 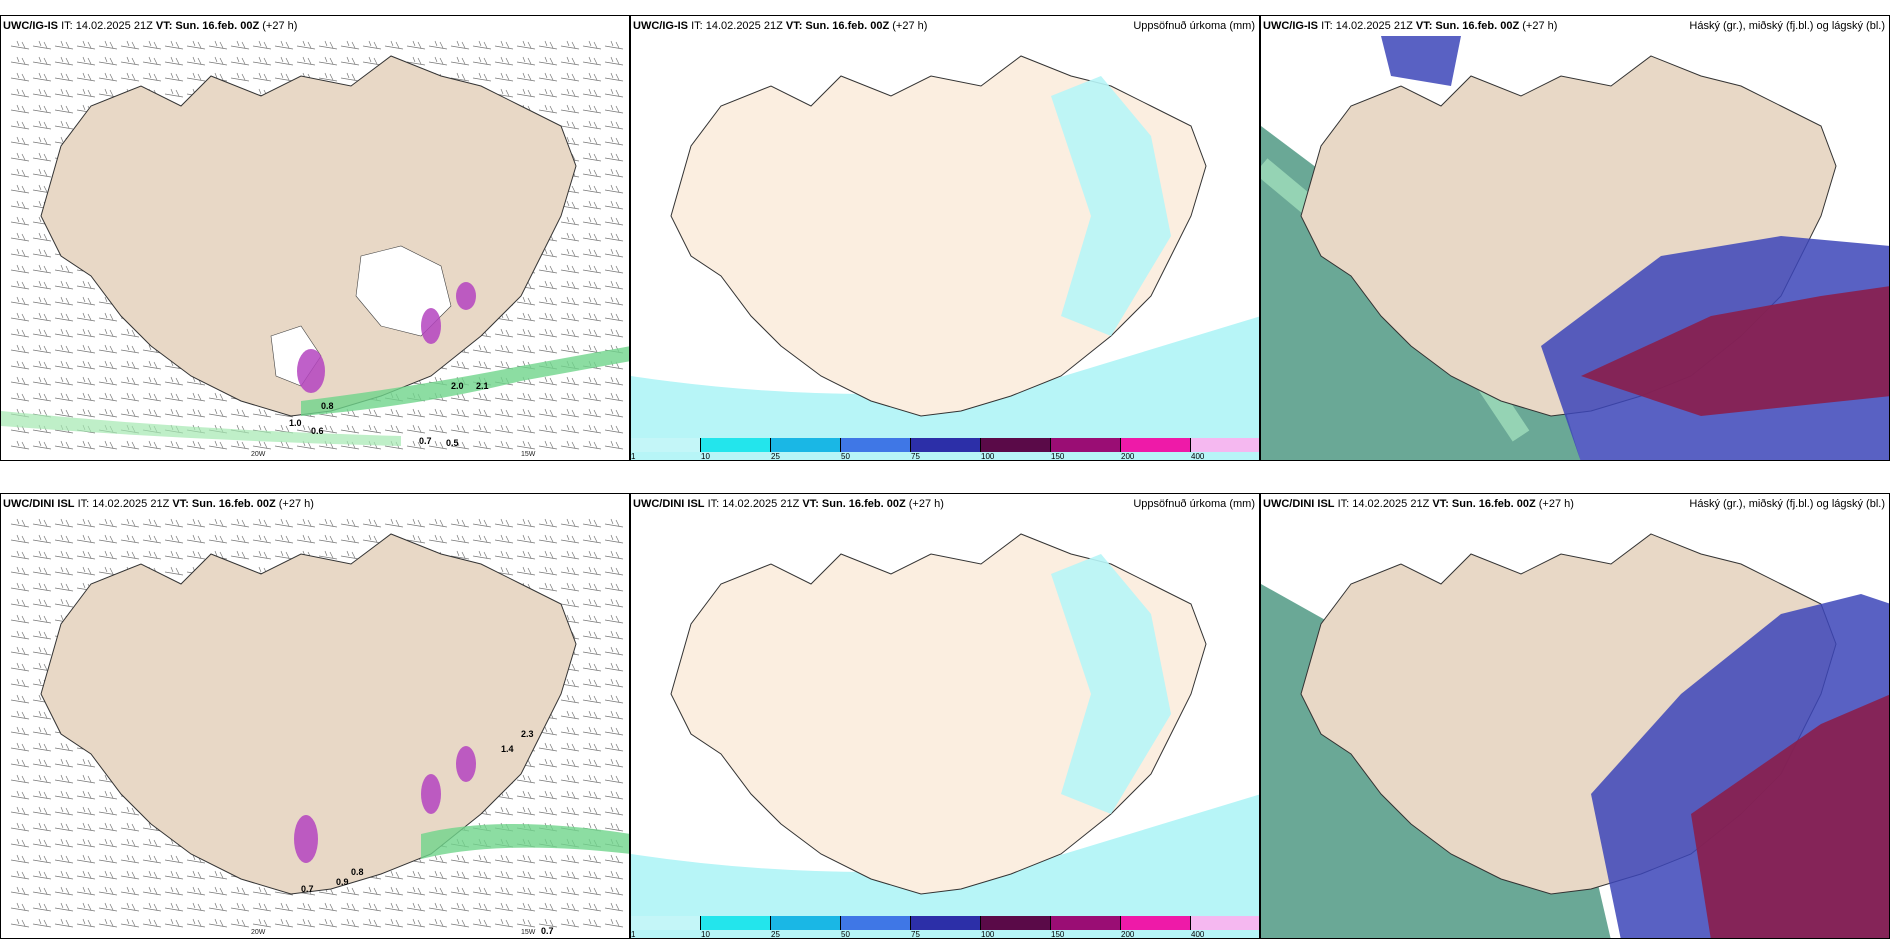 I want to click on snow-accum, so click(x=306, y=839).